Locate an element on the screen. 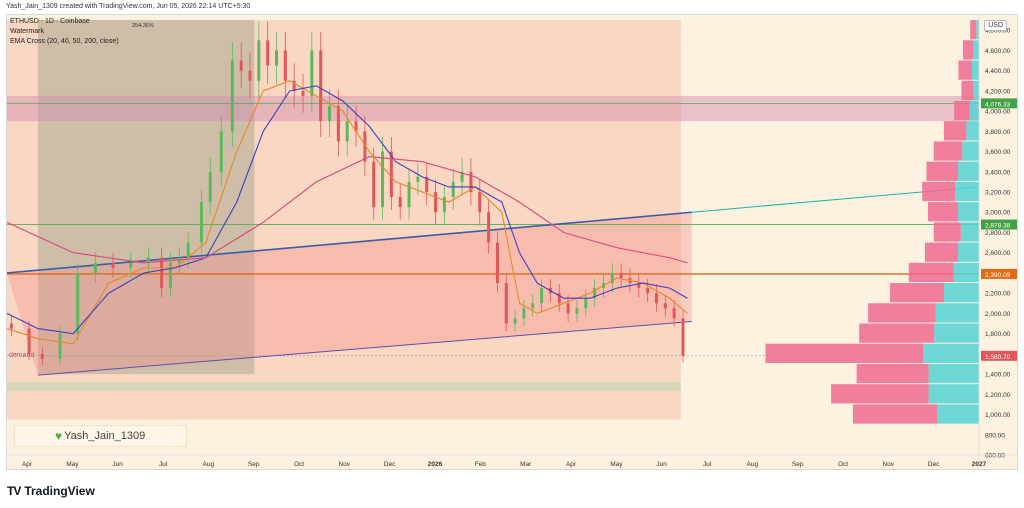 The width and height of the screenshot is (1024, 508). y-tick-label: 3,200.00 is located at coordinates (998, 193).